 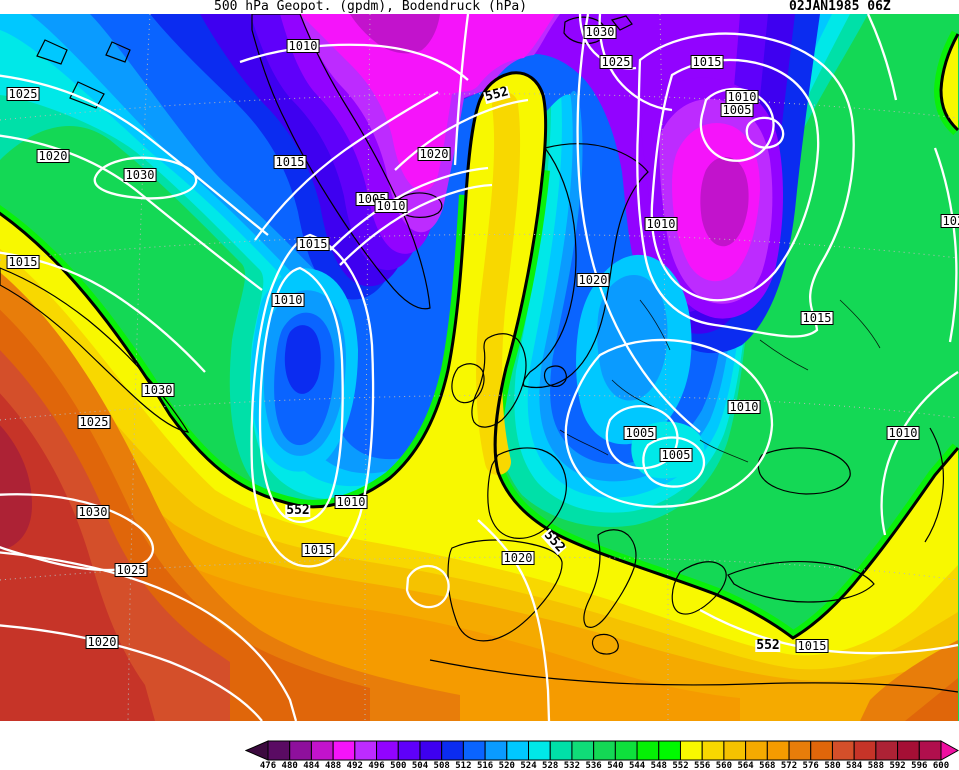 I want to click on legend-tick-label: 592, so click(x=897, y=765).